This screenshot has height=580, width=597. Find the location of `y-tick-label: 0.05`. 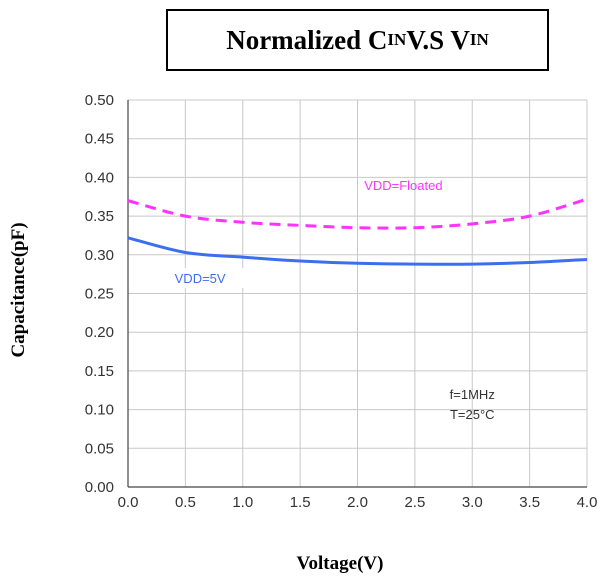

y-tick-label: 0.05 is located at coordinates (99, 448).